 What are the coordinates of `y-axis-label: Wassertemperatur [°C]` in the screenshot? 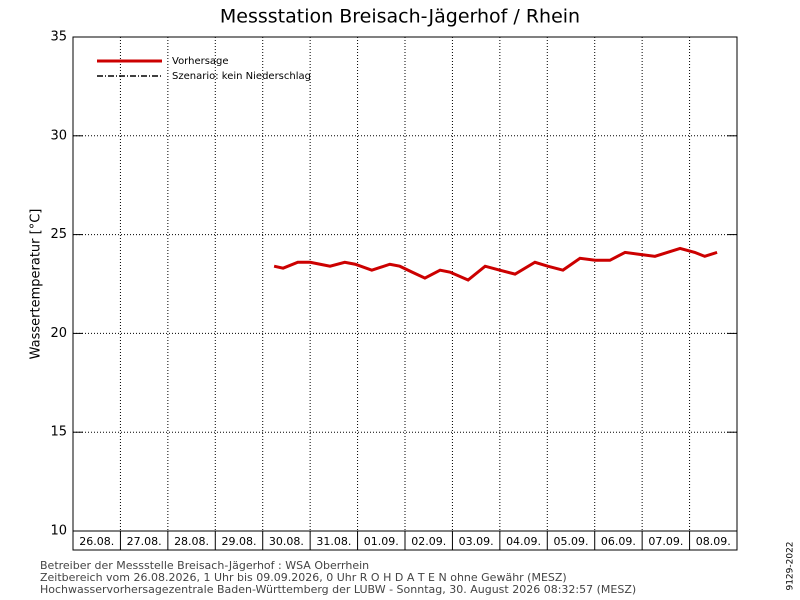 It's located at (36, 284).